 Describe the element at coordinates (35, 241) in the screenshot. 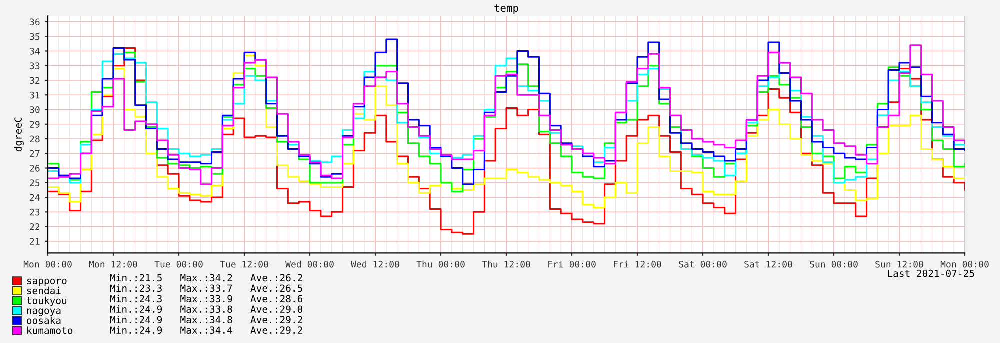

I see `y-tick-label: 21` at that location.